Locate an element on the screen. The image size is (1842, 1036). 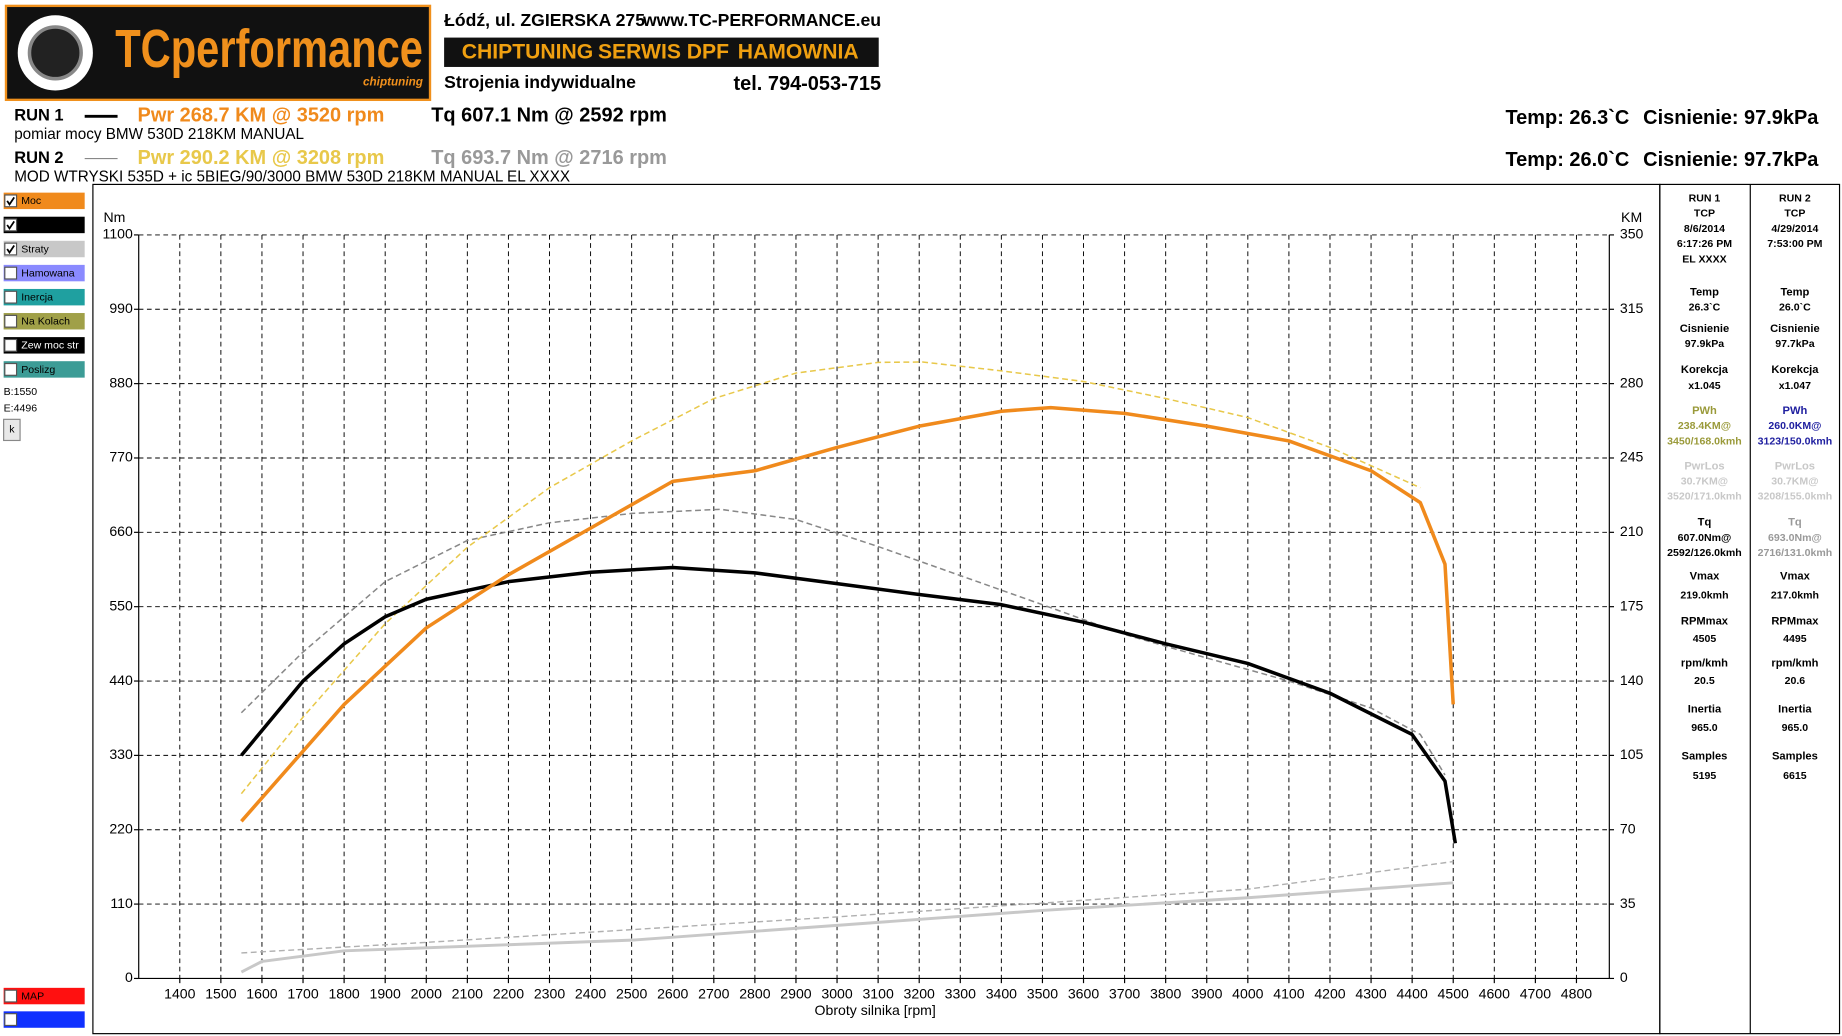
run-torque: Tq 693.7 Nm @ 2716 rpm is located at coordinates (549, 158).